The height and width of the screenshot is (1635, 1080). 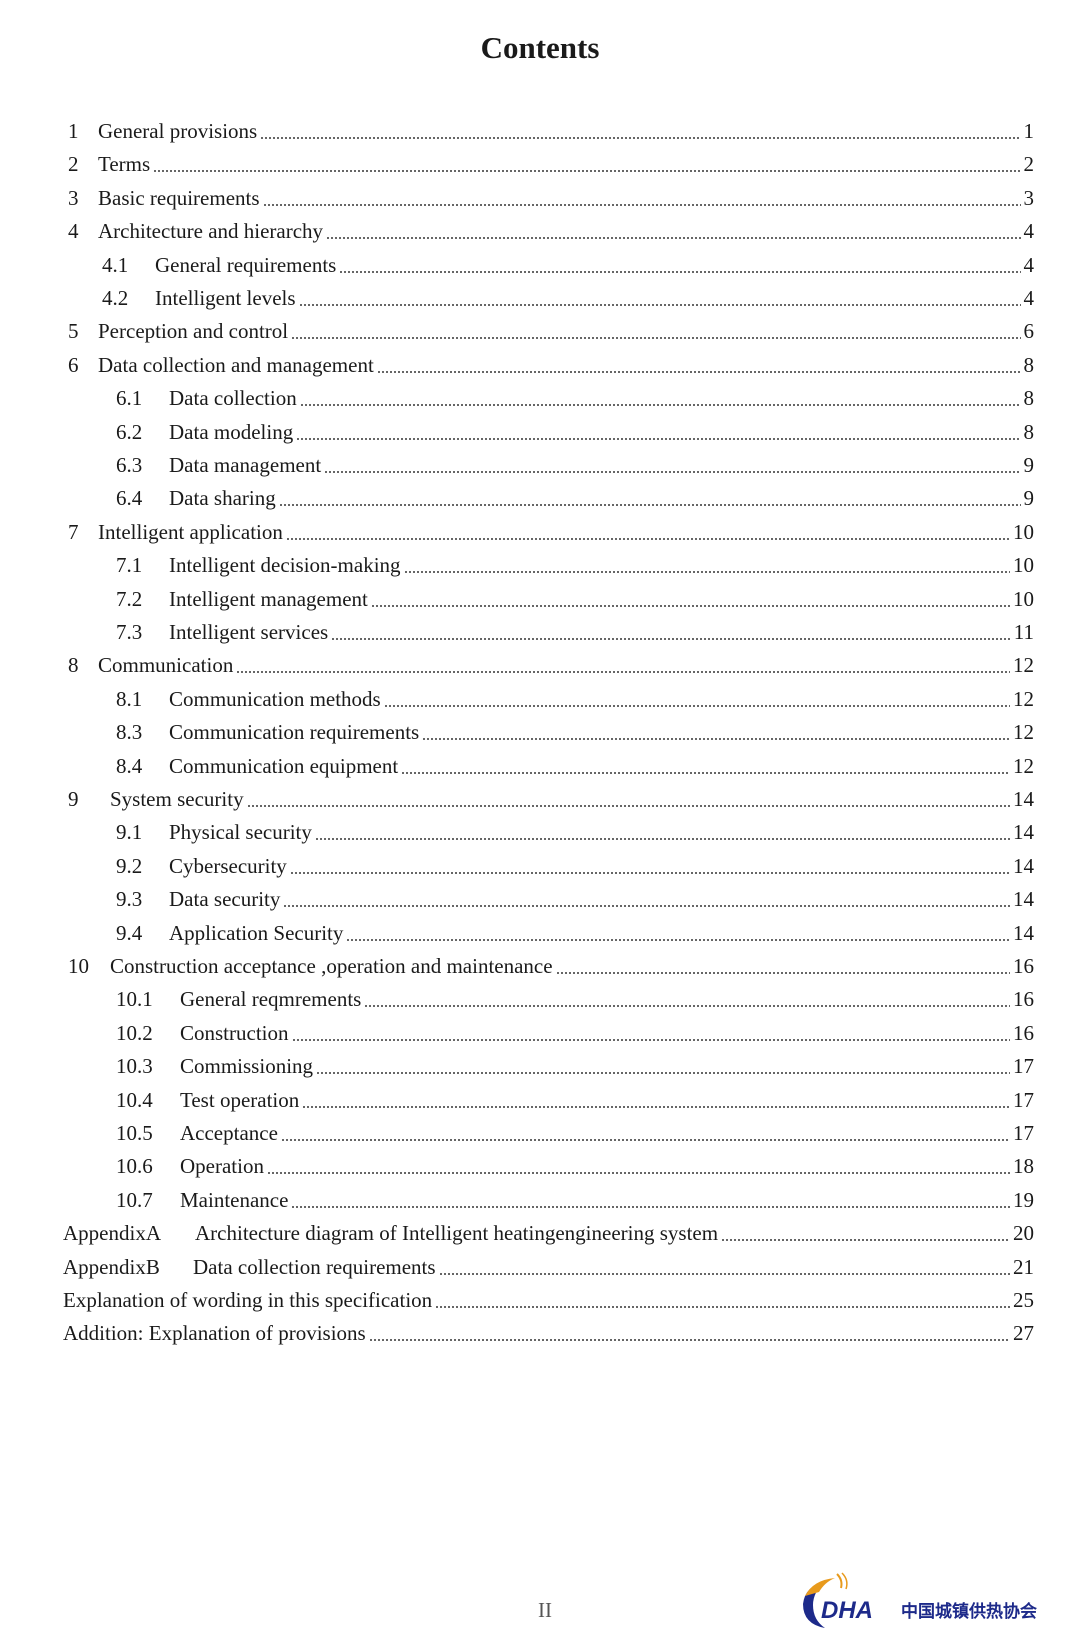 I want to click on toc-entry: 7.3 Intelligent services 11, so click(x=540, y=632).